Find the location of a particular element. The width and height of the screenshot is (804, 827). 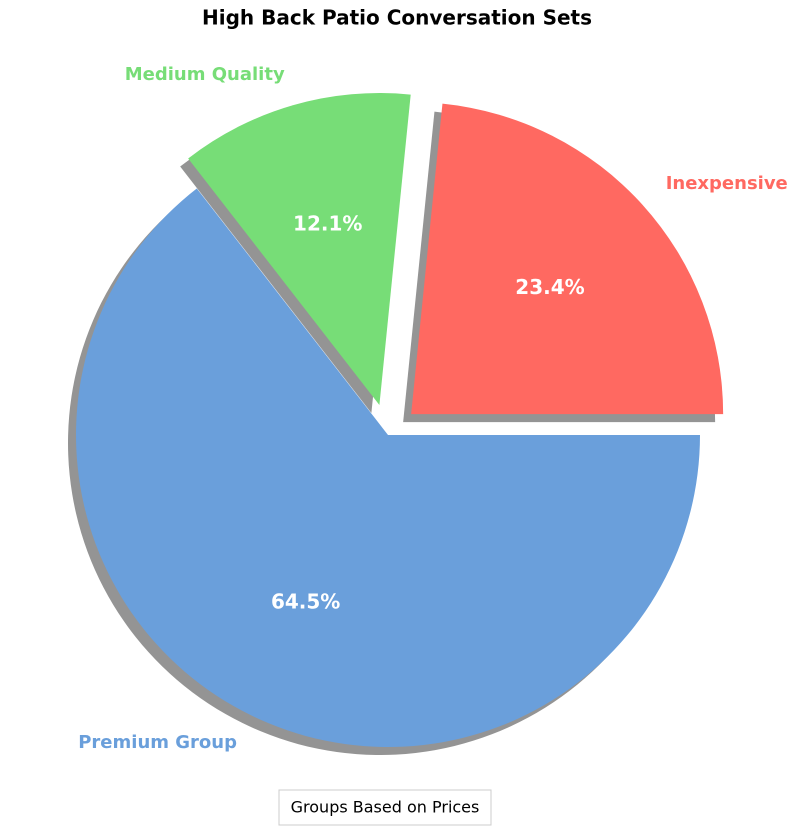

chart-title: High Back Patio Conversation Sets is located at coordinates (397, 18).